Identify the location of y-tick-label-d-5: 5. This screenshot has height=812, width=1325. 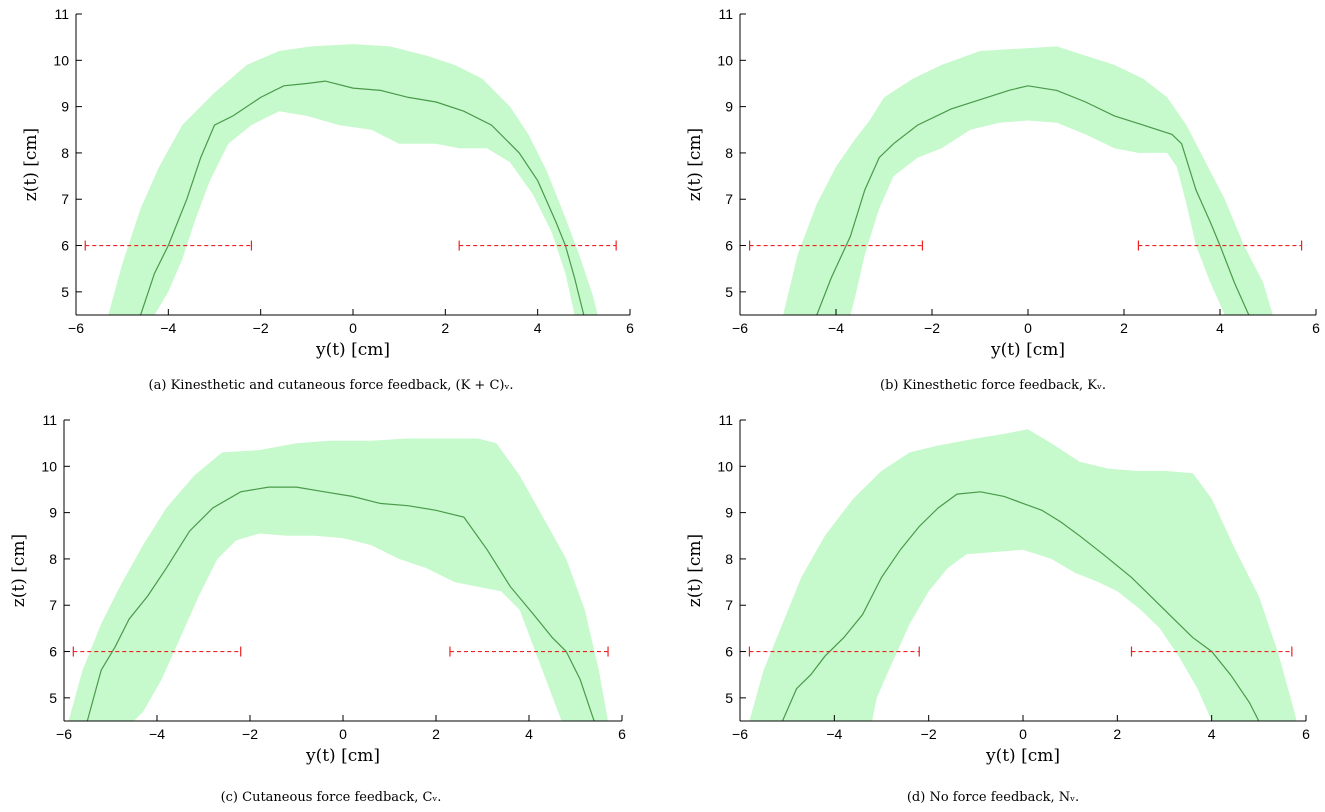
(729, 698).